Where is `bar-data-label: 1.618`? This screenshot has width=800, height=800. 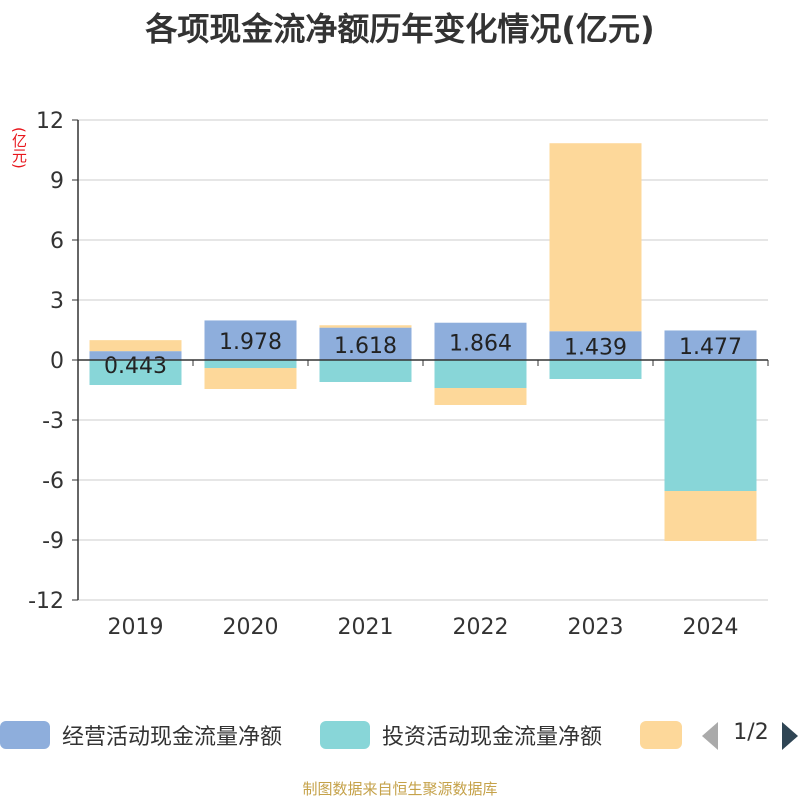
bar-data-label: 1.618 is located at coordinates (365, 346).